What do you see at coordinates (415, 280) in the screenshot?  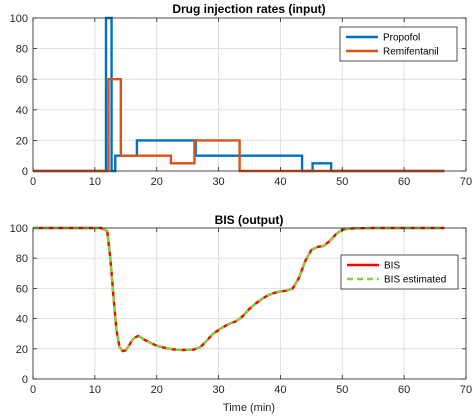 I see `legend-label-bis-estimated: BIS estimated` at bounding box center [415, 280].